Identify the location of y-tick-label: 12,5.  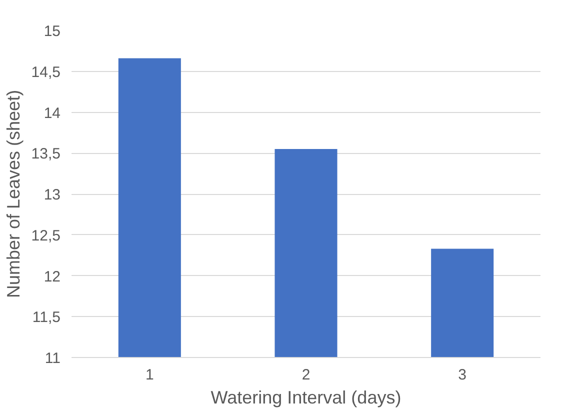
(46, 235).